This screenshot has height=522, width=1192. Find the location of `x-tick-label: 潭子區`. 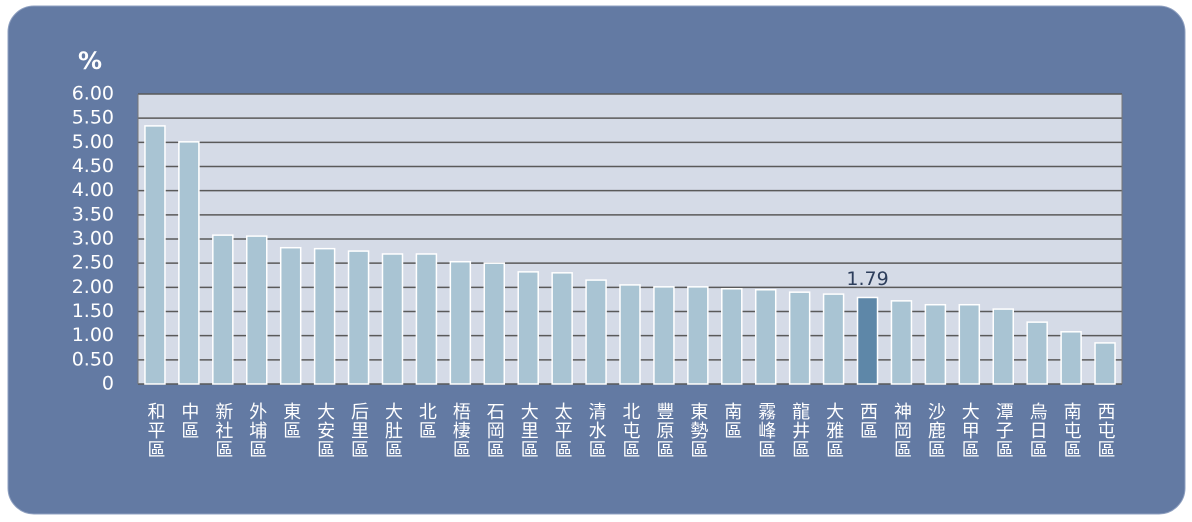

x-tick-label: 潭子區 is located at coordinates (1003, 430).